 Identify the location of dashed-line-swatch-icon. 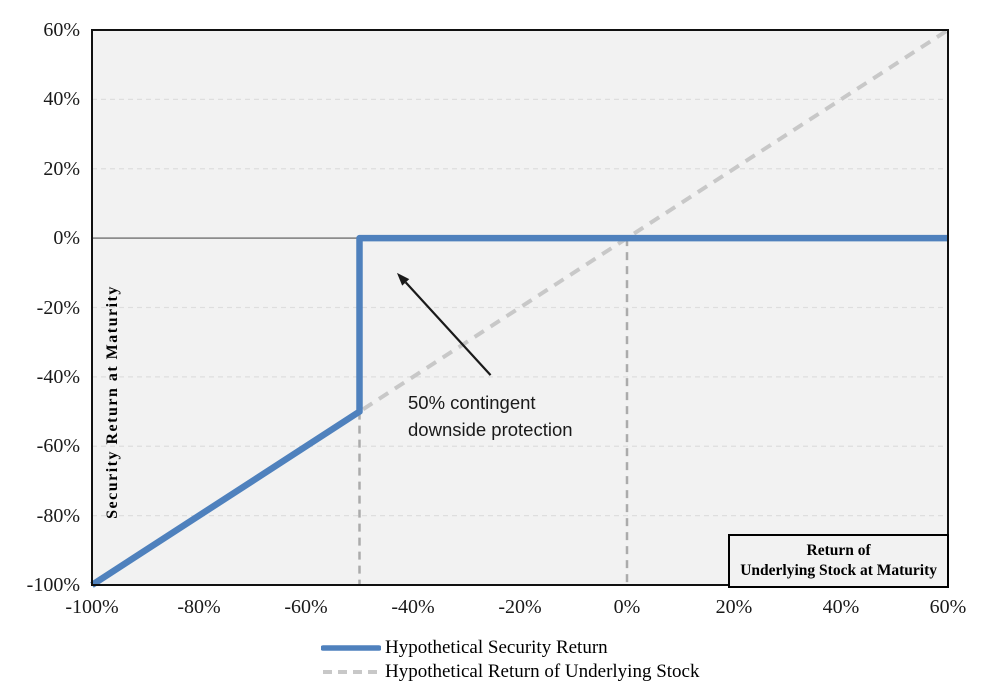
(351, 672).